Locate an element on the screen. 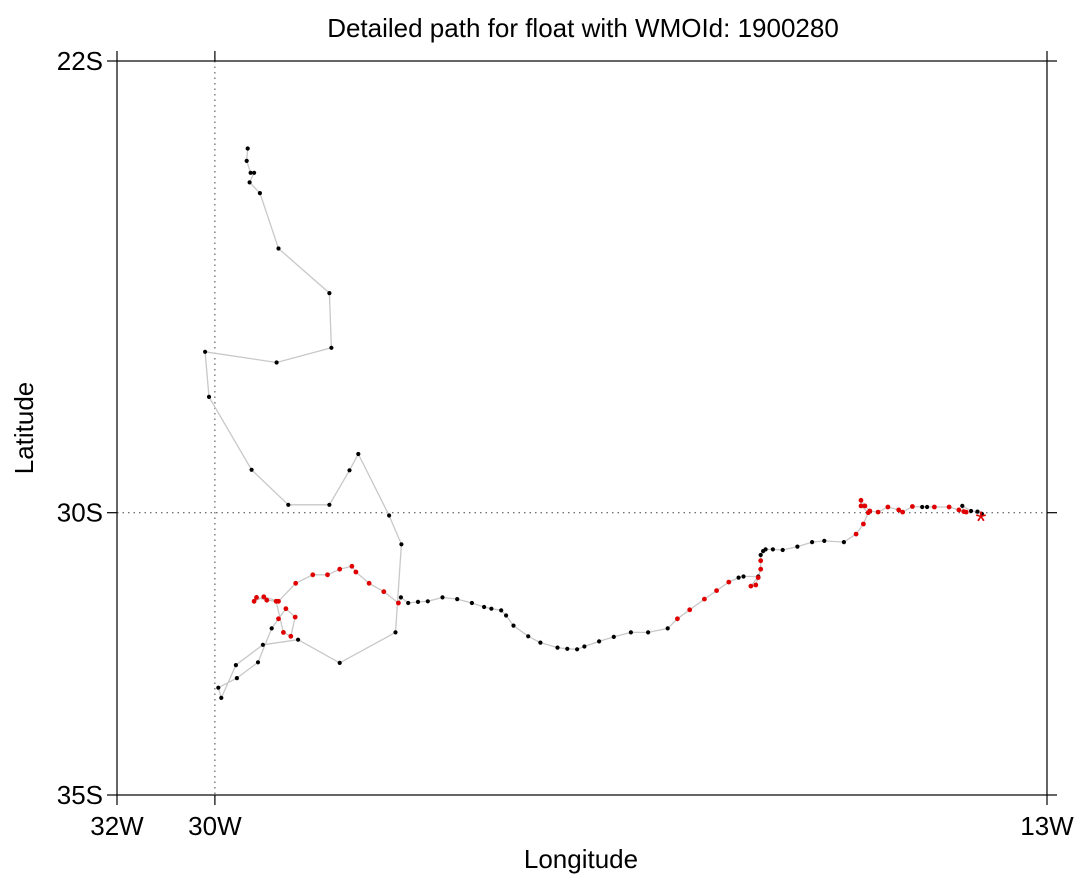  x-axis-label: Longitude is located at coordinates (581, 859).